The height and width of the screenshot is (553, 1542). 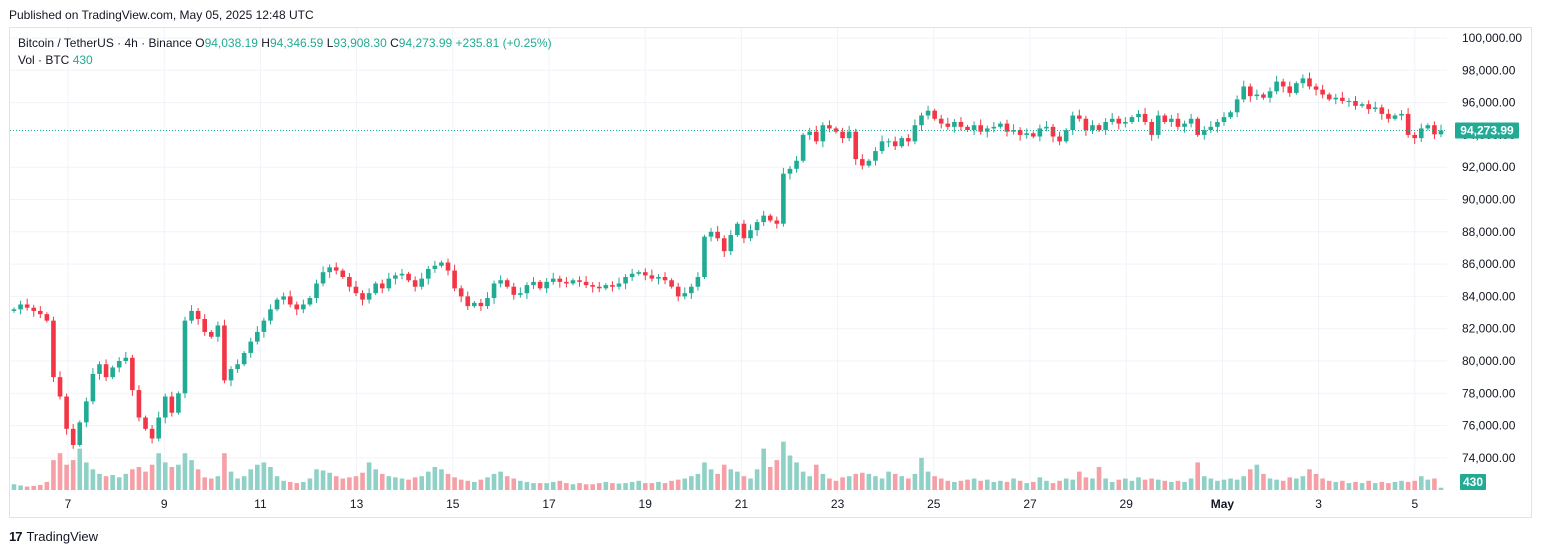 What do you see at coordinates (742, 504) in the screenshot?
I see `x-tick-label: 21` at bounding box center [742, 504].